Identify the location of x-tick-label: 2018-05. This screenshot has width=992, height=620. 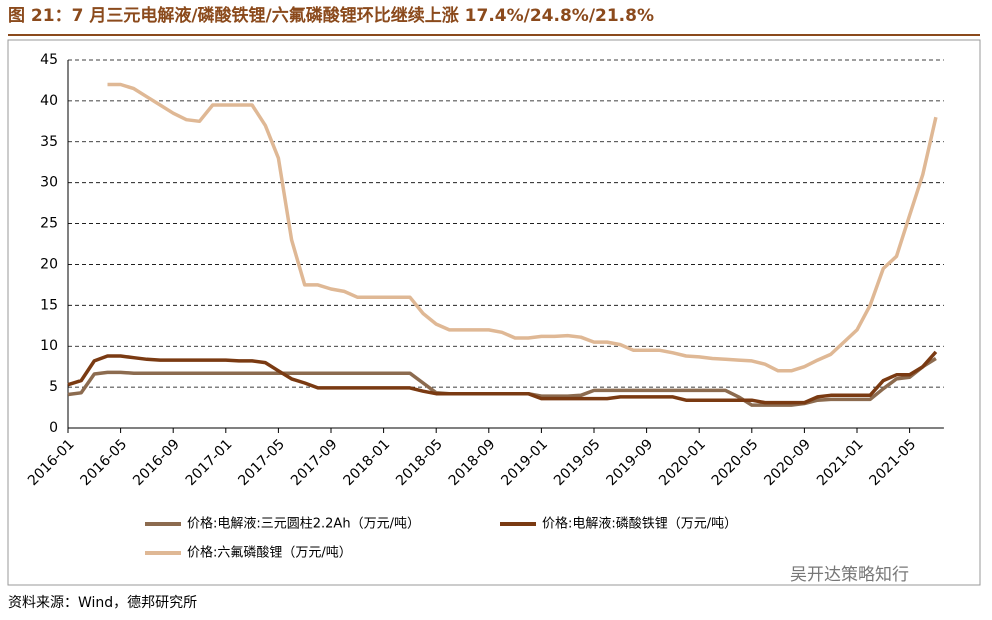
(419, 462).